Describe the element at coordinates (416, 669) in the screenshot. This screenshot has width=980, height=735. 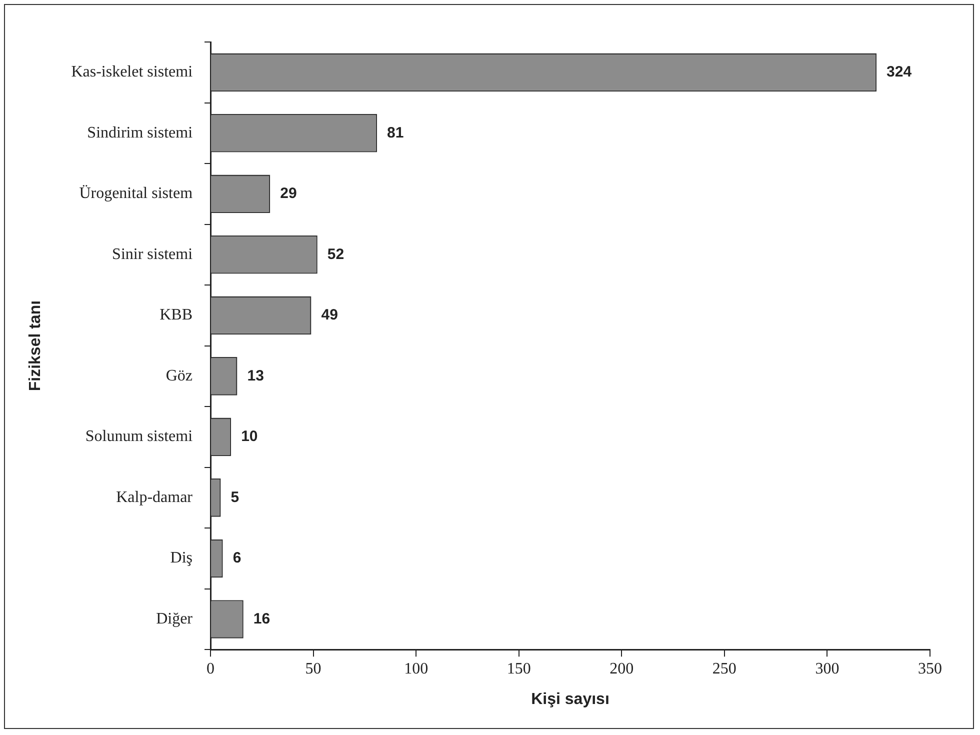
I see `x-tick-label: 100` at that location.